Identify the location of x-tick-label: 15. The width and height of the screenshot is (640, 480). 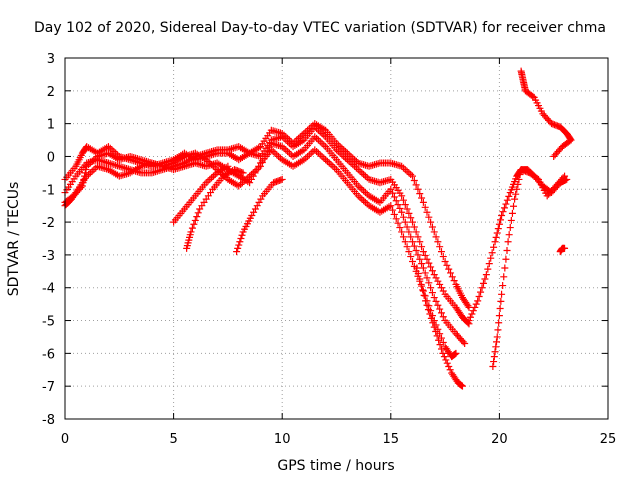
(391, 439).